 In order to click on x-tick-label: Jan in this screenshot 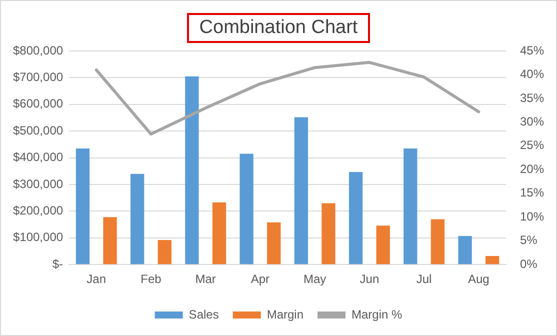, I will do `click(96, 279)`.